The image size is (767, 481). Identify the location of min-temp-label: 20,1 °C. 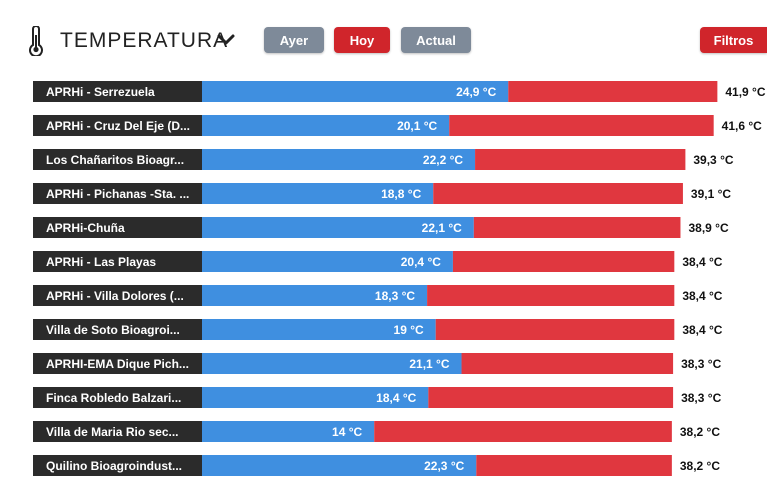
(417, 126).